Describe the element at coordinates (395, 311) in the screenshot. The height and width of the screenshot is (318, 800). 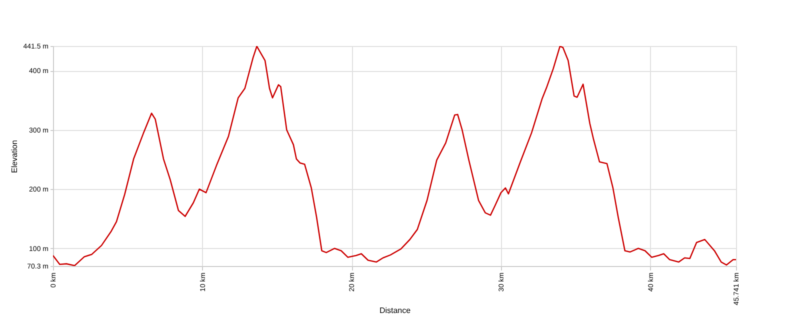
I see `x-axis-title: Distance` at that location.